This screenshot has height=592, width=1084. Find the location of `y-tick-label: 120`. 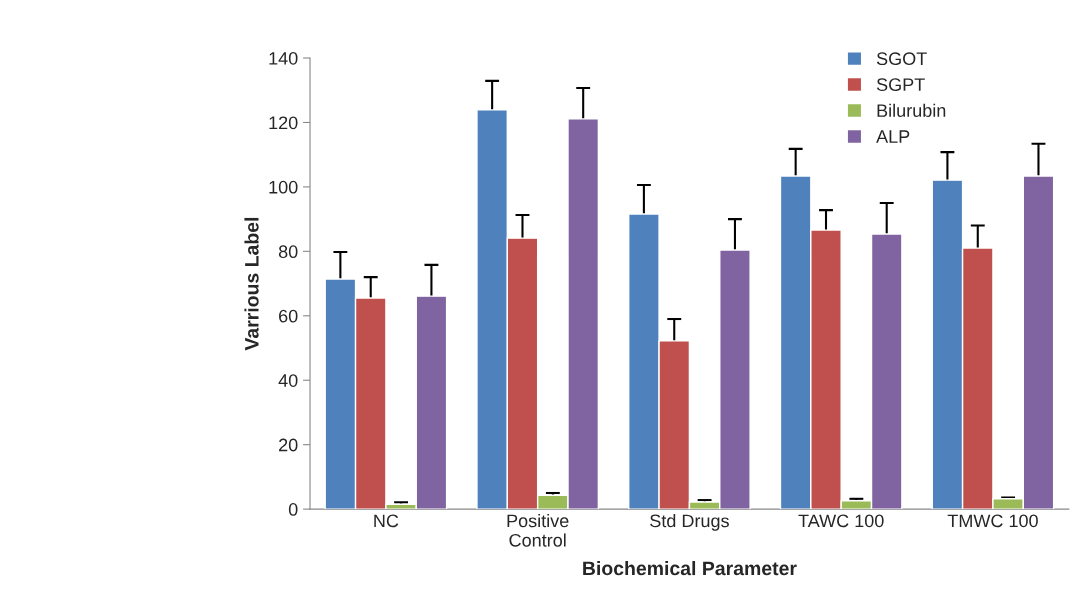

y-tick-label: 120 is located at coordinates (283, 123).